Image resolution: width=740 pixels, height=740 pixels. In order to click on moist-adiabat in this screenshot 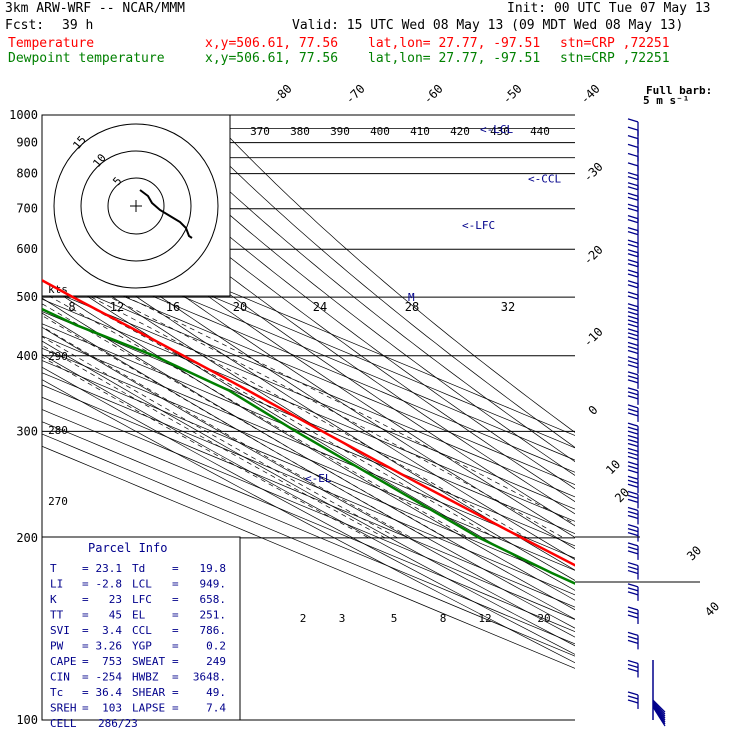, I will do `click(220, 437)`.